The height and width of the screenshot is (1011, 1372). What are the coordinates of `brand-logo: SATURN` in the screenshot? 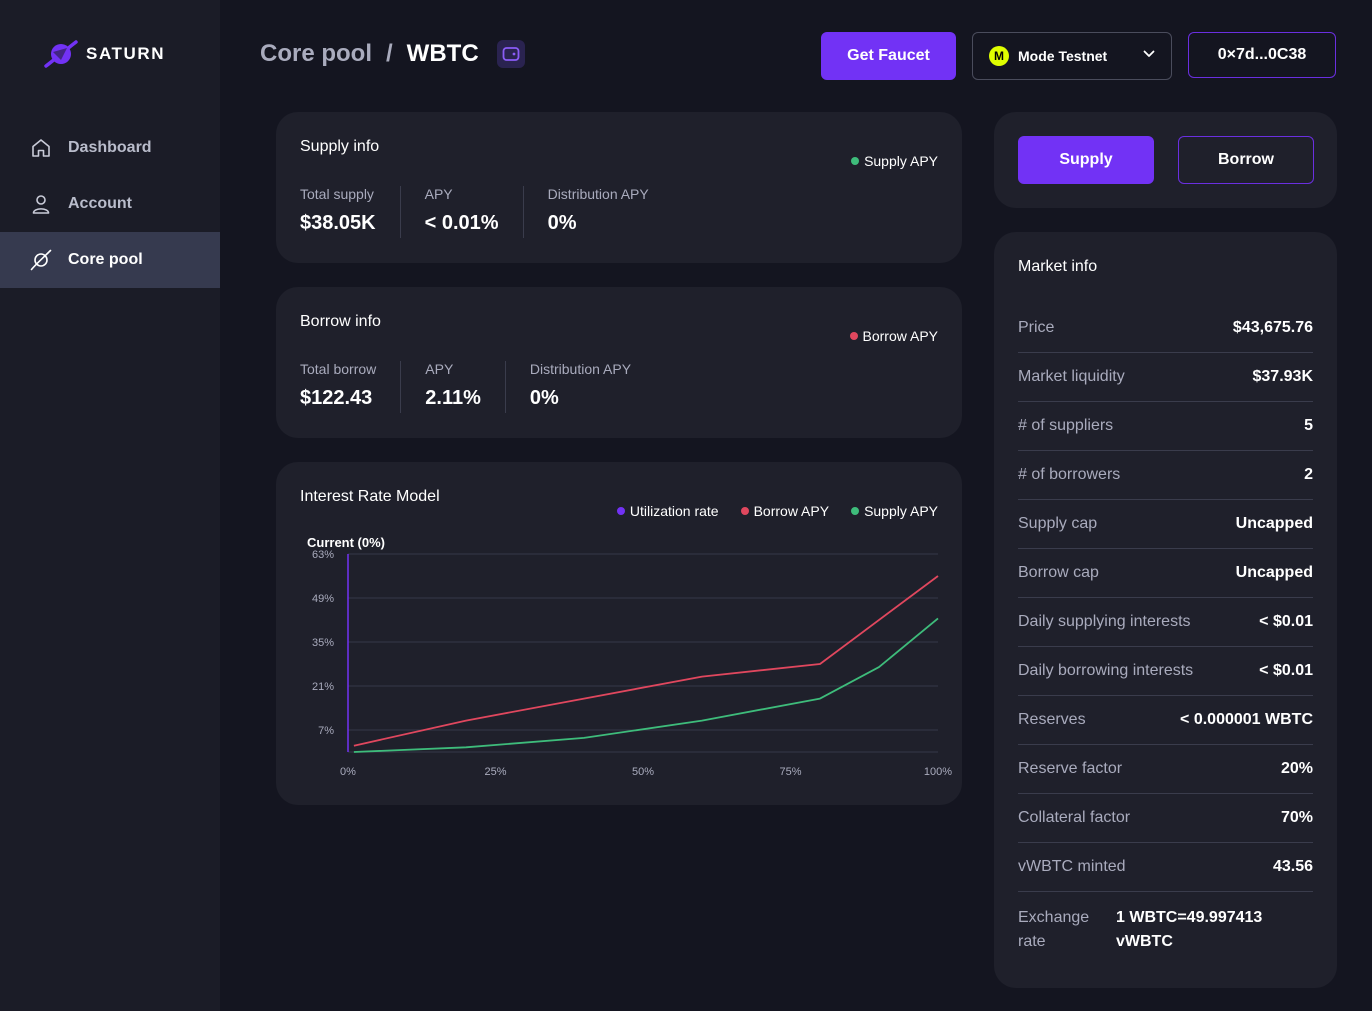 It's located at (104, 54).